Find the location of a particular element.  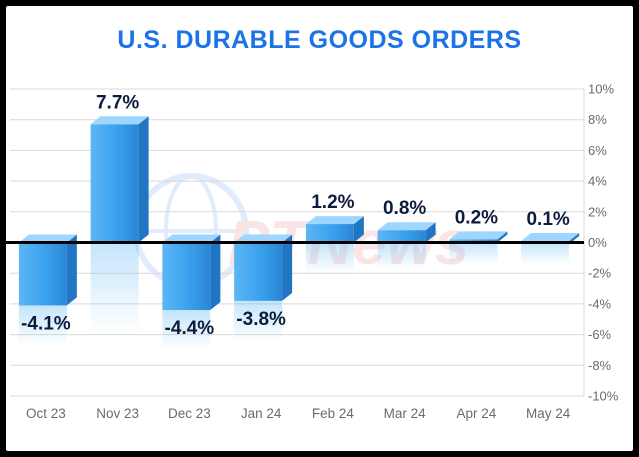

x-tick-label: Oct 23 is located at coordinates (46, 413).